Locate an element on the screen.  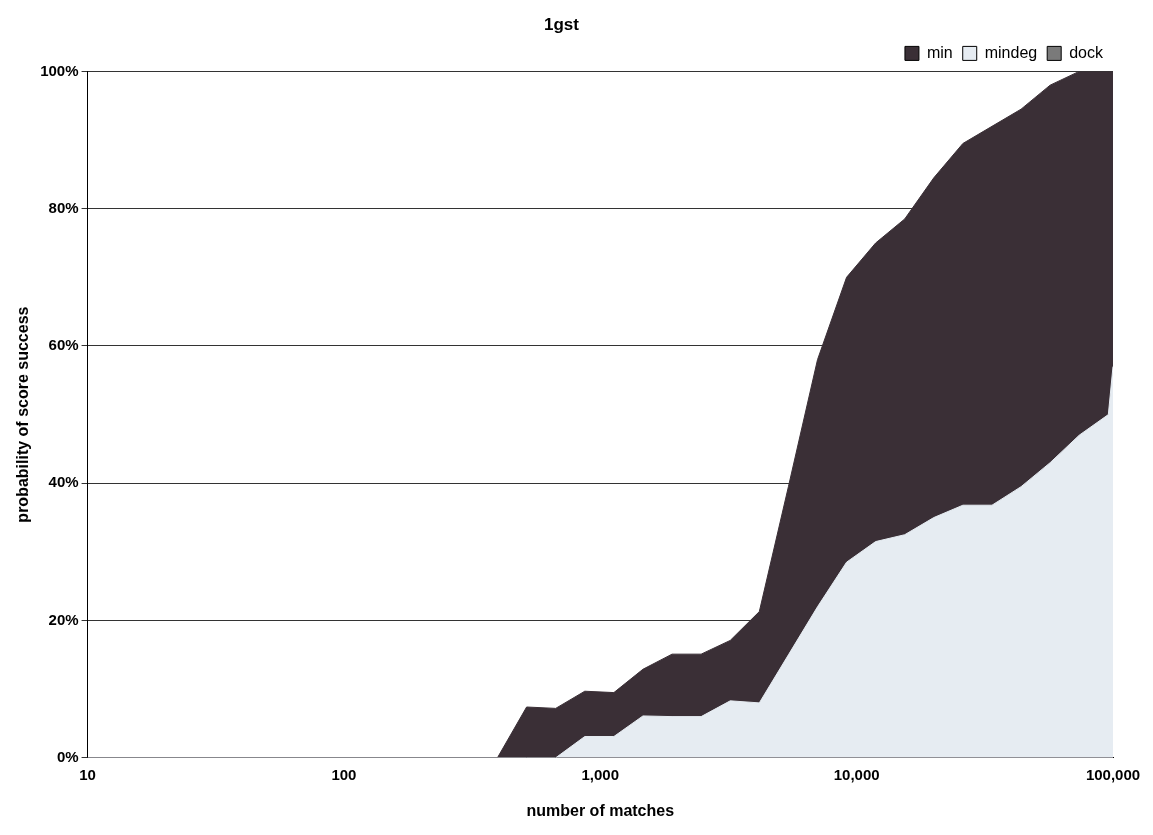
y-tick-label: 60% is located at coordinates (63, 345).